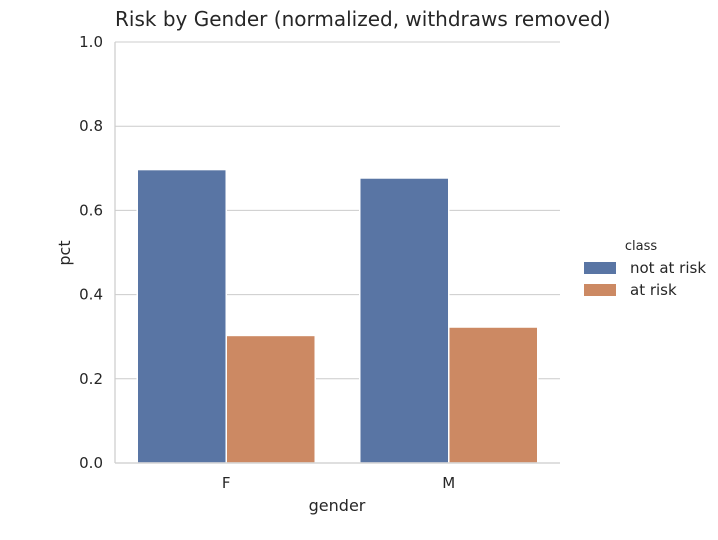 The height and width of the screenshot is (540, 718). What do you see at coordinates (641, 246) in the screenshot?
I see `legend-title: class` at bounding box center [641, 246].